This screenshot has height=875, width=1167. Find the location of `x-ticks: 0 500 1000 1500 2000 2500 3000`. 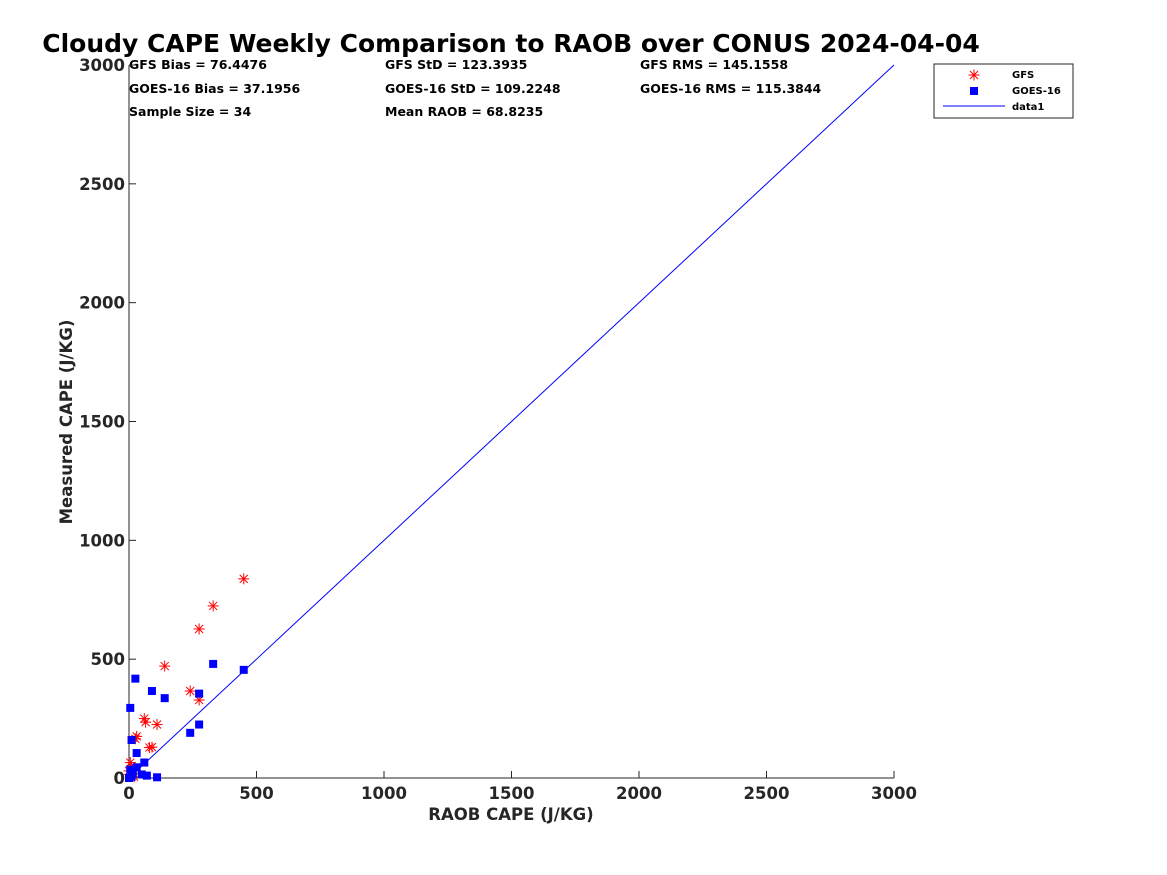

x-ticks: 0 500 1000 1500 2000 2500 3000 is located at coordinates (520, 787).